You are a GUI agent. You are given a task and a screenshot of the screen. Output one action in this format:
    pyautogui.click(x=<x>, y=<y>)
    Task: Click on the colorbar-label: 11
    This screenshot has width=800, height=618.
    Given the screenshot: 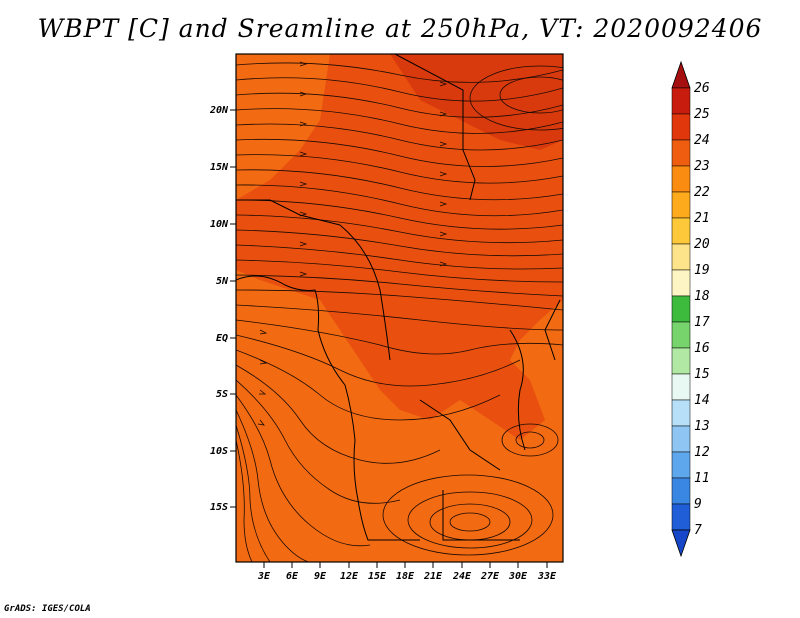 What is the action you would take?
    pyautogui.click(x=702, y=478)
    